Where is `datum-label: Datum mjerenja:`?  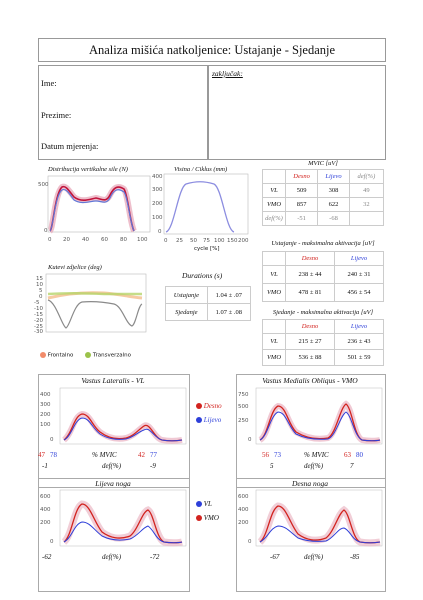 datum-label: Datum mjerenja: is located at coordinates (70, 146).